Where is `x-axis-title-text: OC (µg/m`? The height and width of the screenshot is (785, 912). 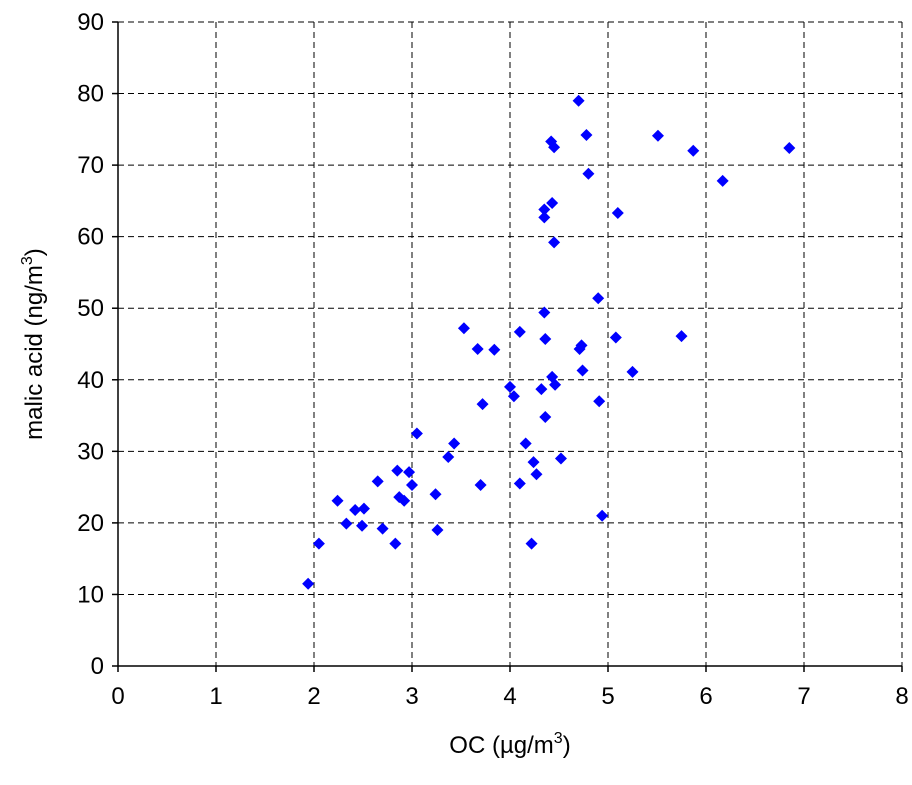 x-axis-title-text: OC (µg/m is located at coordinates (501, 745).